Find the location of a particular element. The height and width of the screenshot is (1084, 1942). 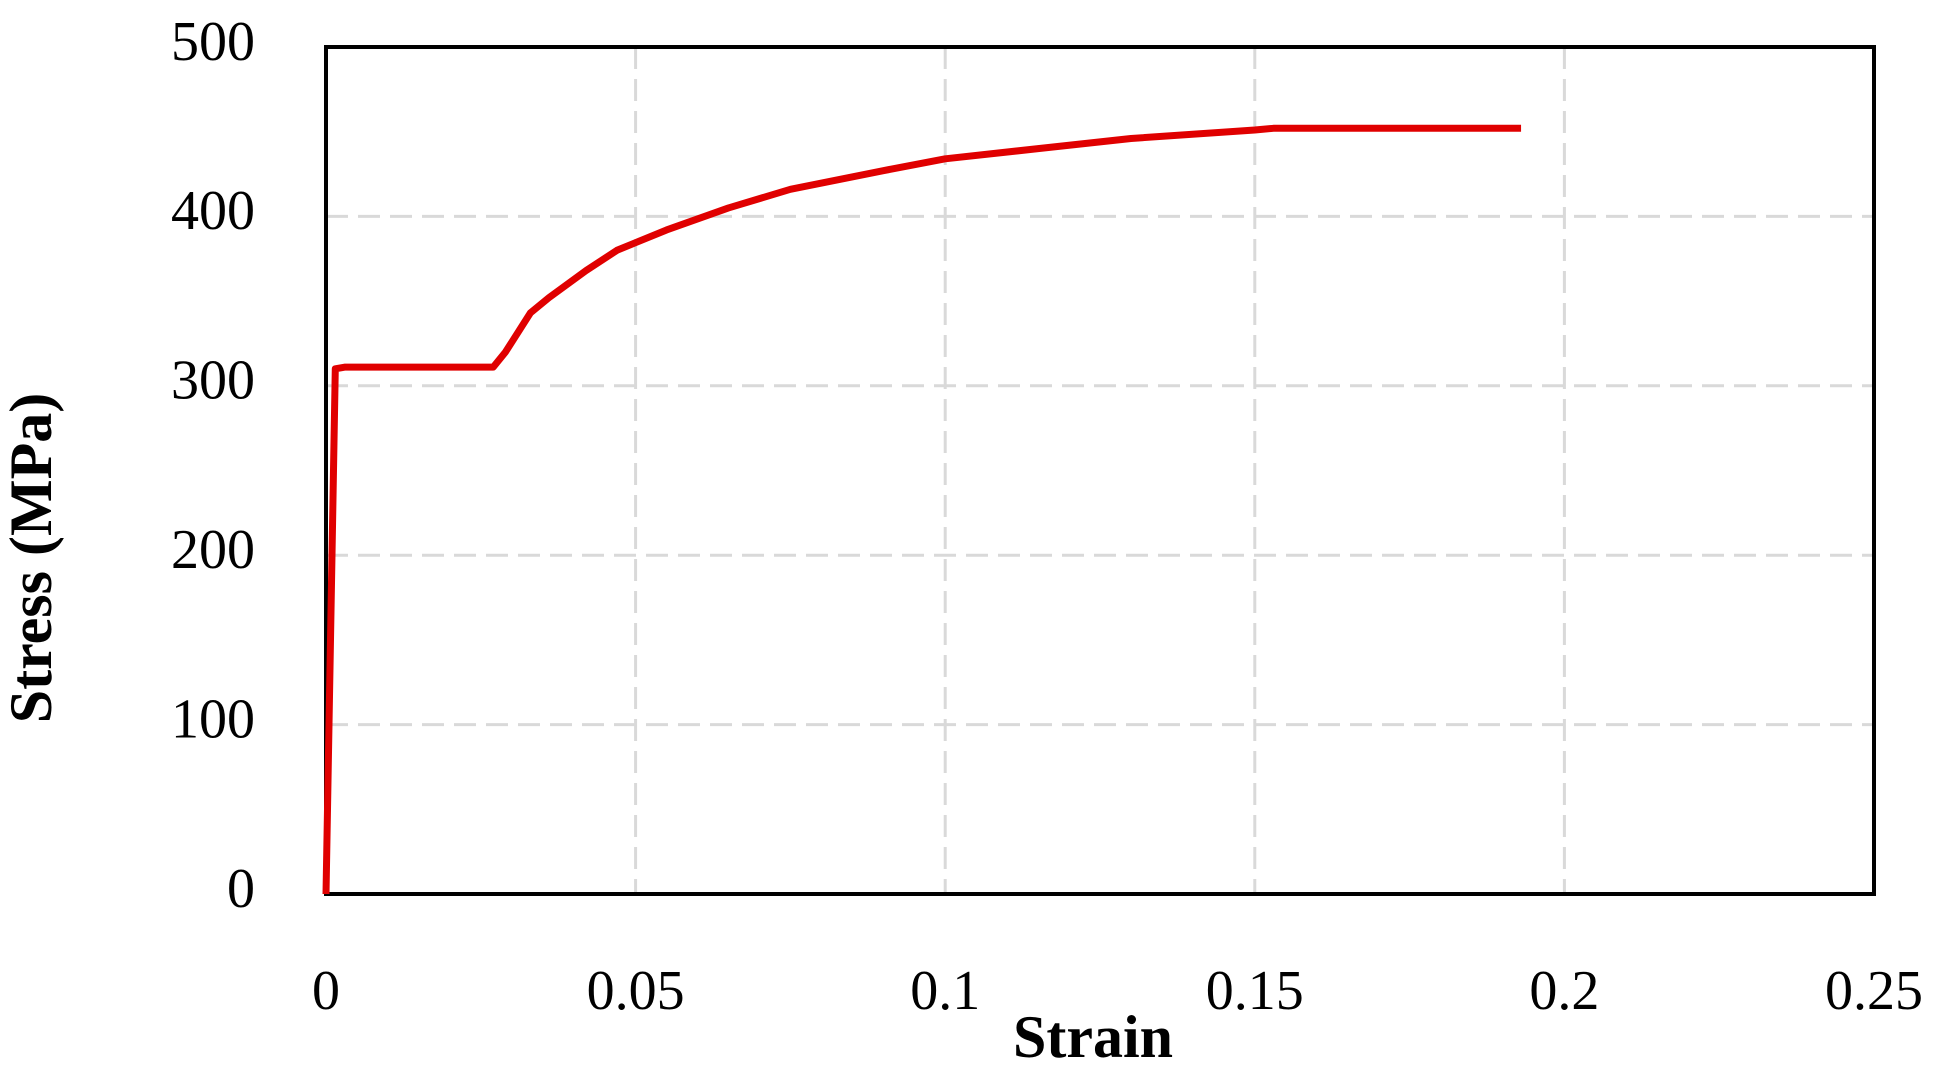

x-tick-label: 0.15 is located at coordinates (1255, 991).